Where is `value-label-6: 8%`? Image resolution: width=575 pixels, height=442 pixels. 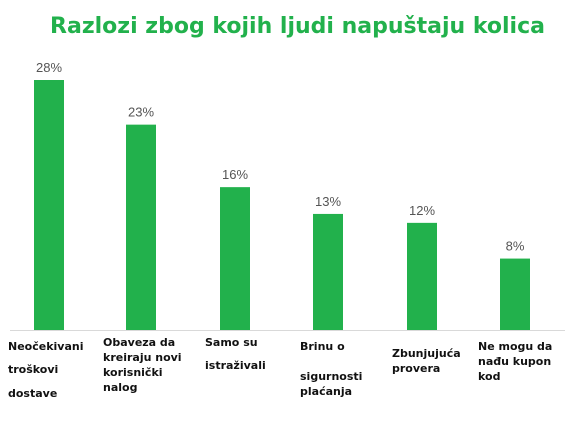
value-label-6: 8% is located at coordinates (515, 246).